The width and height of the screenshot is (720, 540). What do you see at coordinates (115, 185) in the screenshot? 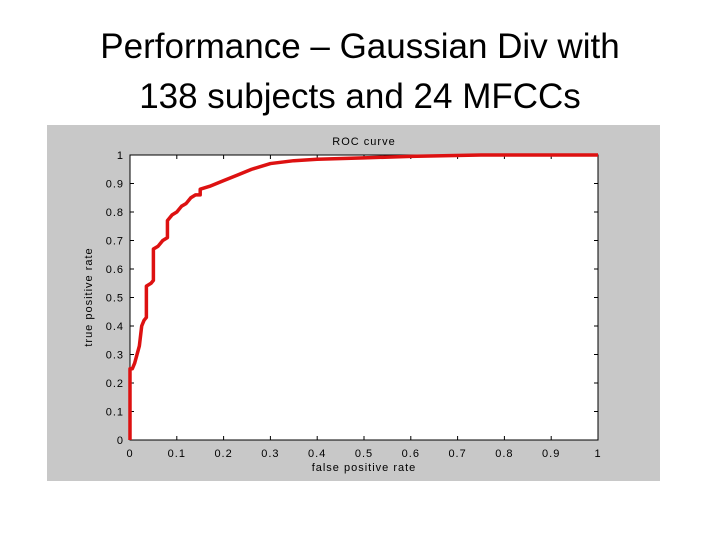
I see `y-tick-label: 0.9` at bounding box center [115, 185].